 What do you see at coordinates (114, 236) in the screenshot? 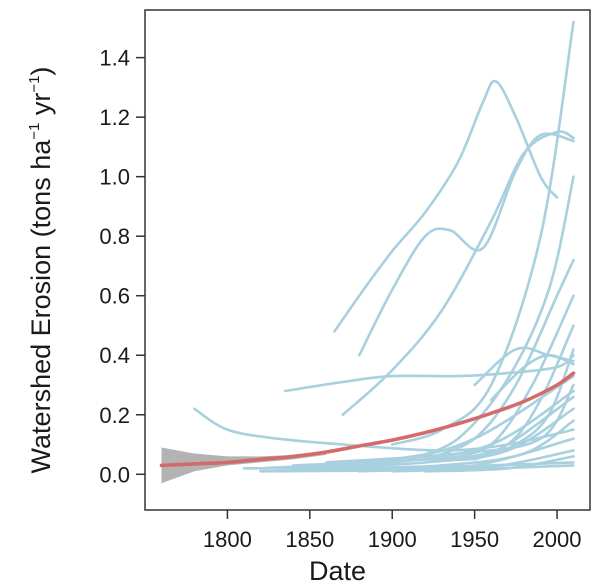
I see `y-tick-label-4: 0.8` at bounding box center [114, 236].